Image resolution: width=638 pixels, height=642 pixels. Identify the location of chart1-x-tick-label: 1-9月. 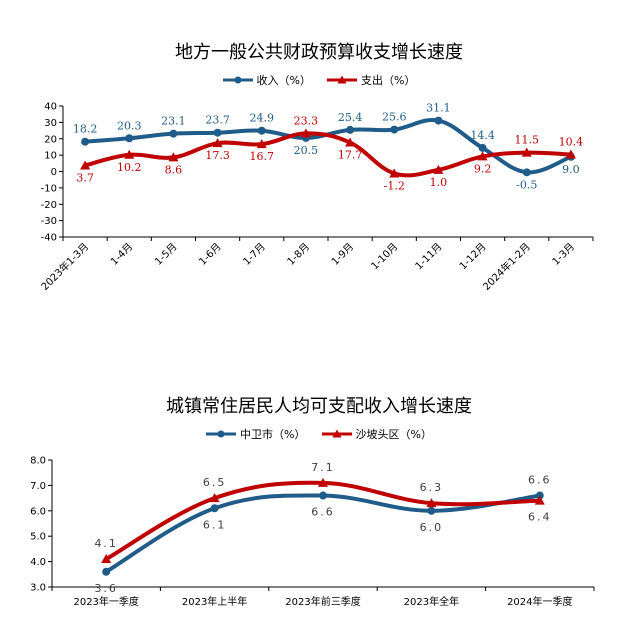
(342, 254).